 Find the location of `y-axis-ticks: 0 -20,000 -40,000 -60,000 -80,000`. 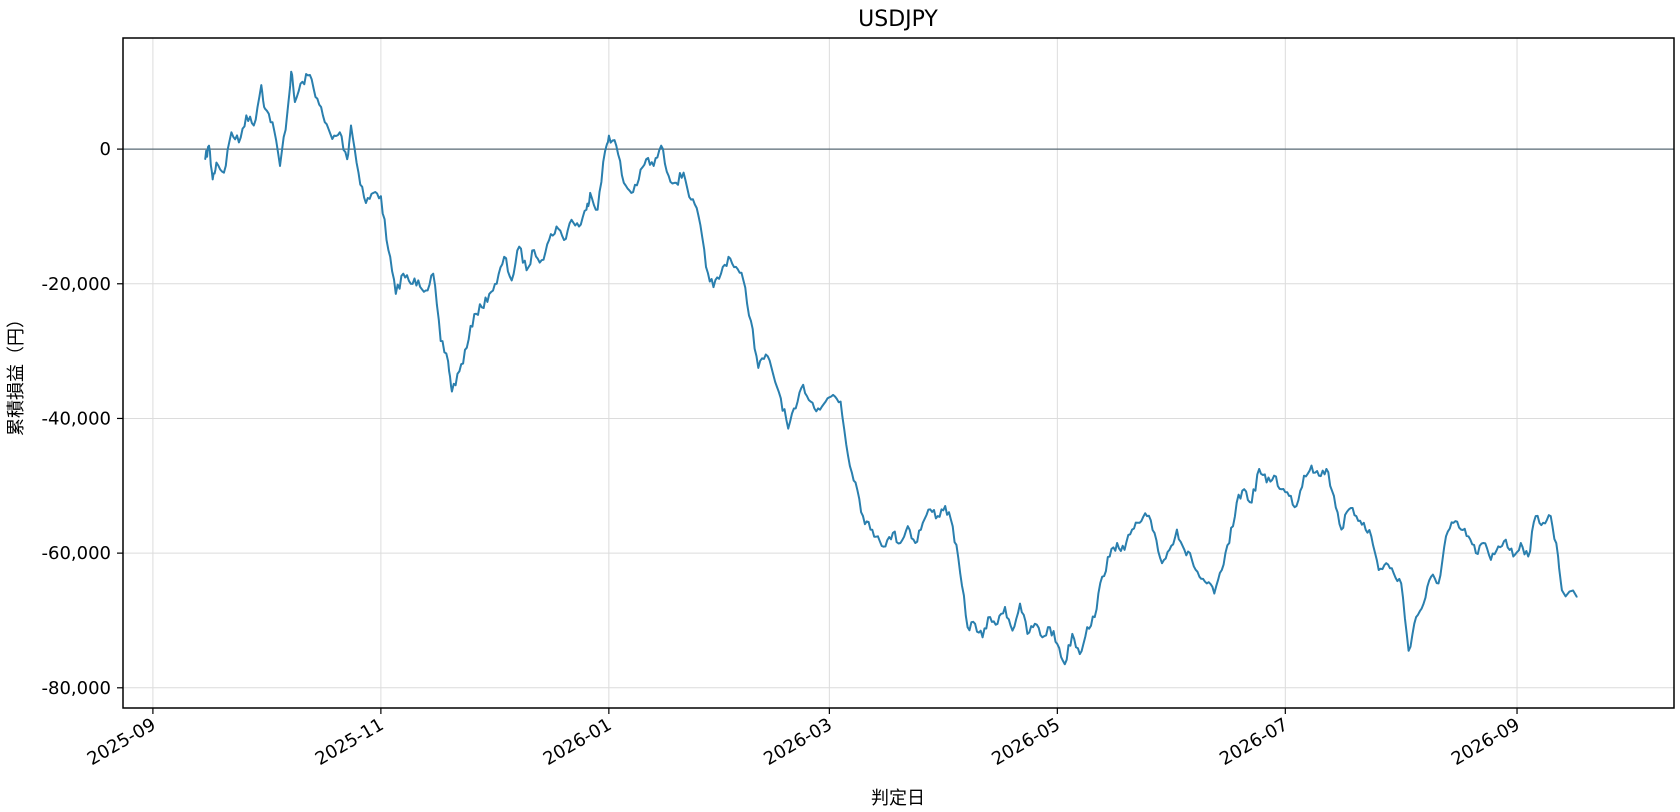

y-axis-ticks: 0 -20,000 -40,000 -60,000 -80,000 is located at coordinates (82, 419).